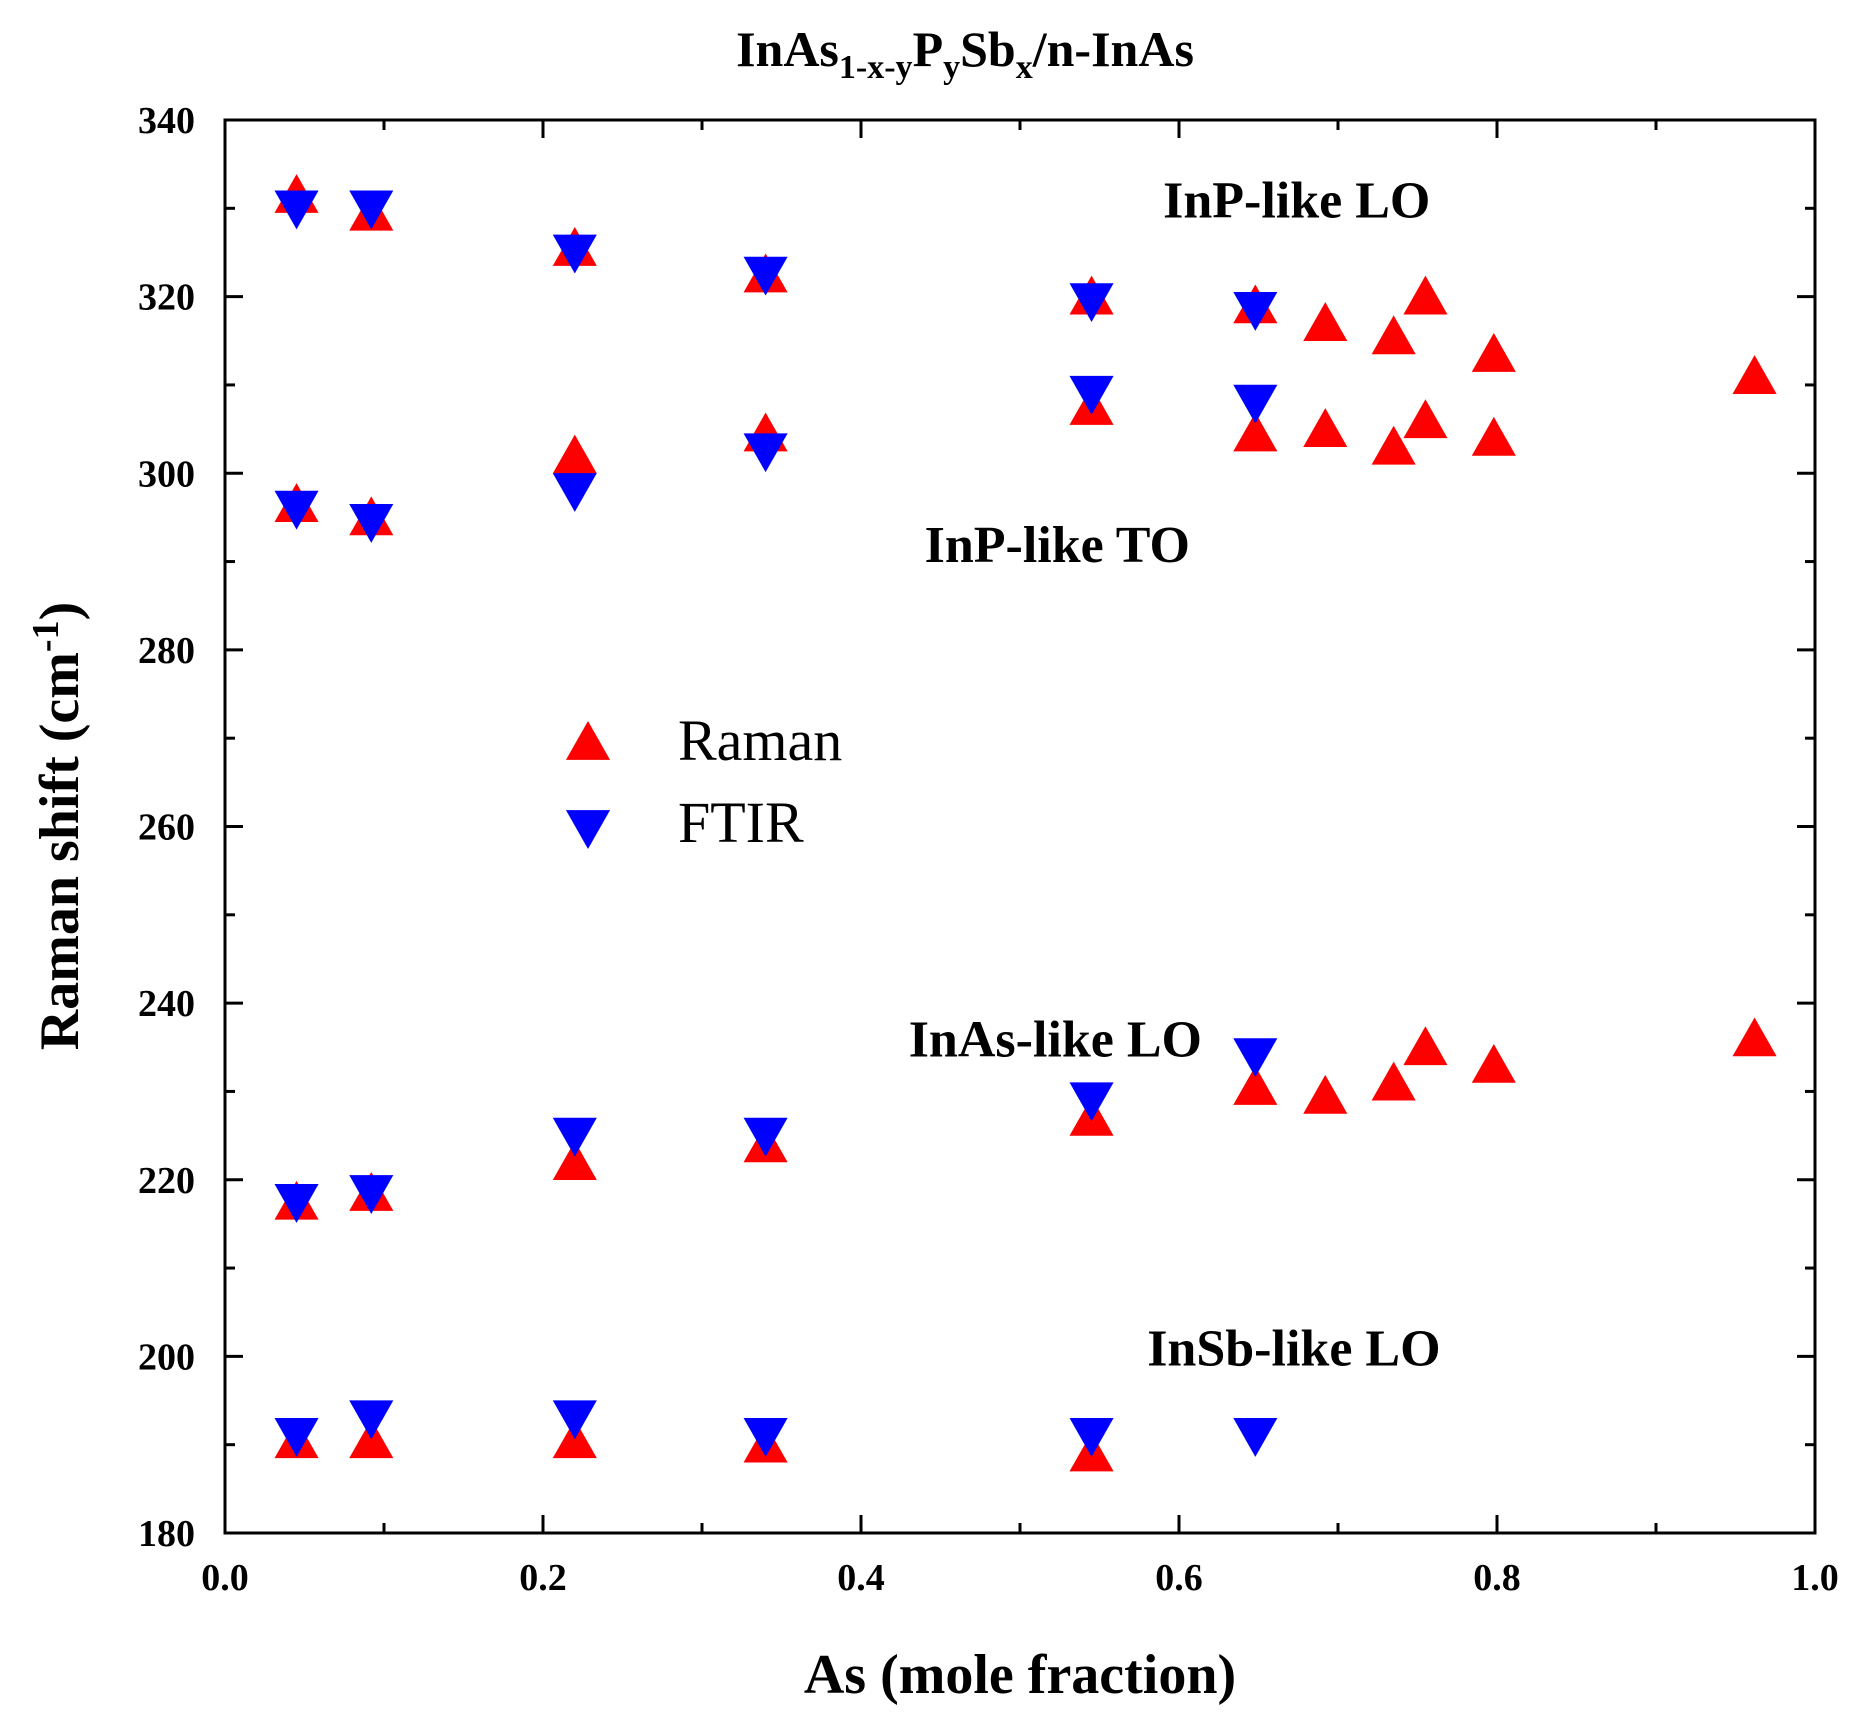 The width and height of the screenshot is (1866, 1717). What do you see at coordinates (166, 1357) in the screenshot?
I see `y-tick-label: 200` at bounding box center [166, 1357].